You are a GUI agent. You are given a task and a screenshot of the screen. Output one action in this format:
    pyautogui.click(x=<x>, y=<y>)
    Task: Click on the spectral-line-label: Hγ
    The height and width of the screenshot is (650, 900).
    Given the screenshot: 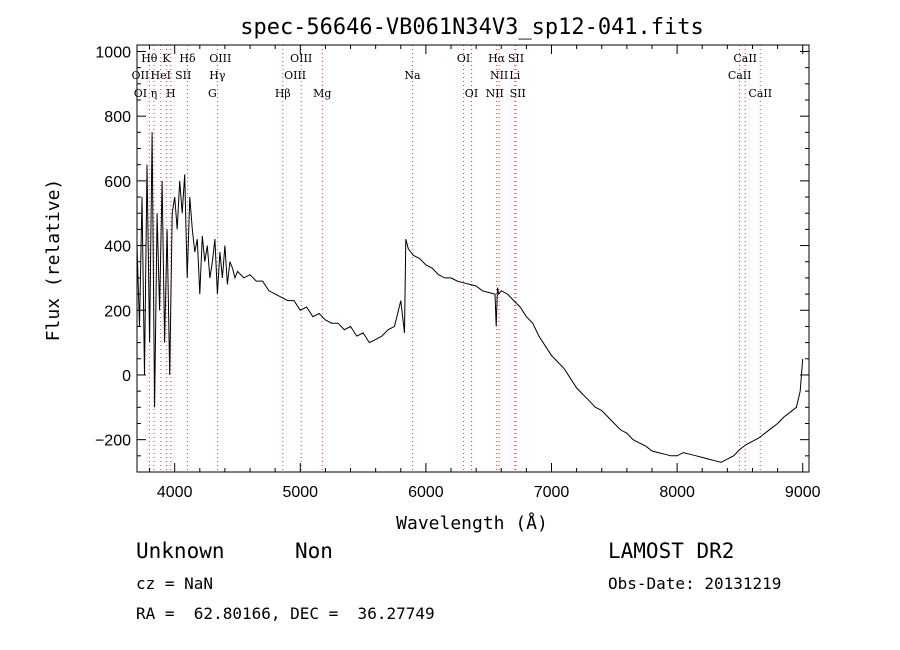 What is the action you would take?
    pyautogui.click(x=217, y=75)
    